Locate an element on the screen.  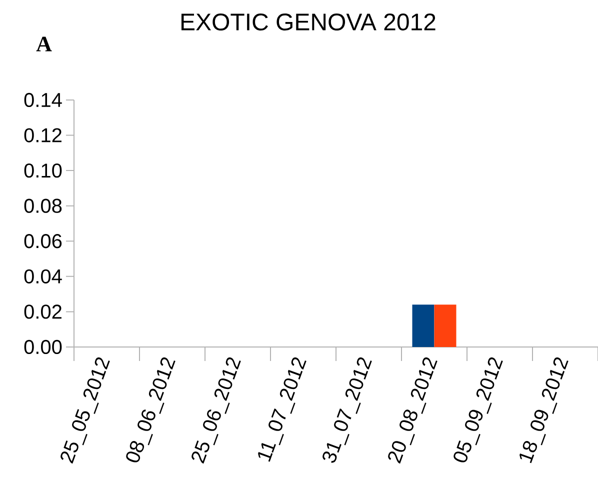
y-tick-label: 0.02 is located at coordinates (43, 311).